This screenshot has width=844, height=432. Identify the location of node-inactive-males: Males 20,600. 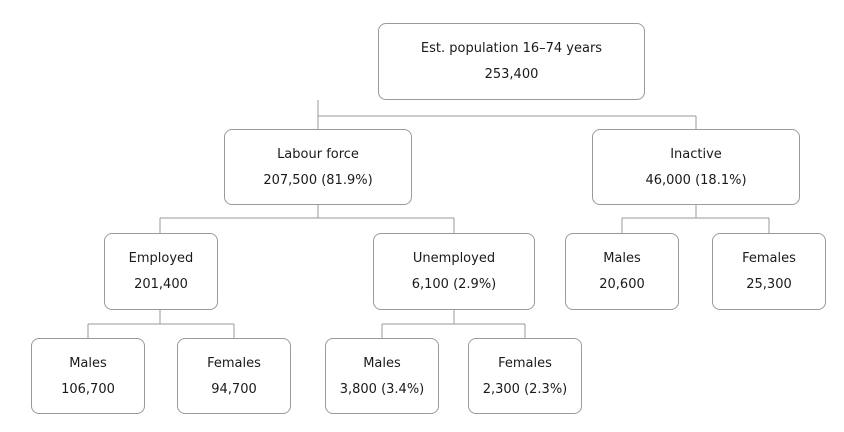
(622, 271).